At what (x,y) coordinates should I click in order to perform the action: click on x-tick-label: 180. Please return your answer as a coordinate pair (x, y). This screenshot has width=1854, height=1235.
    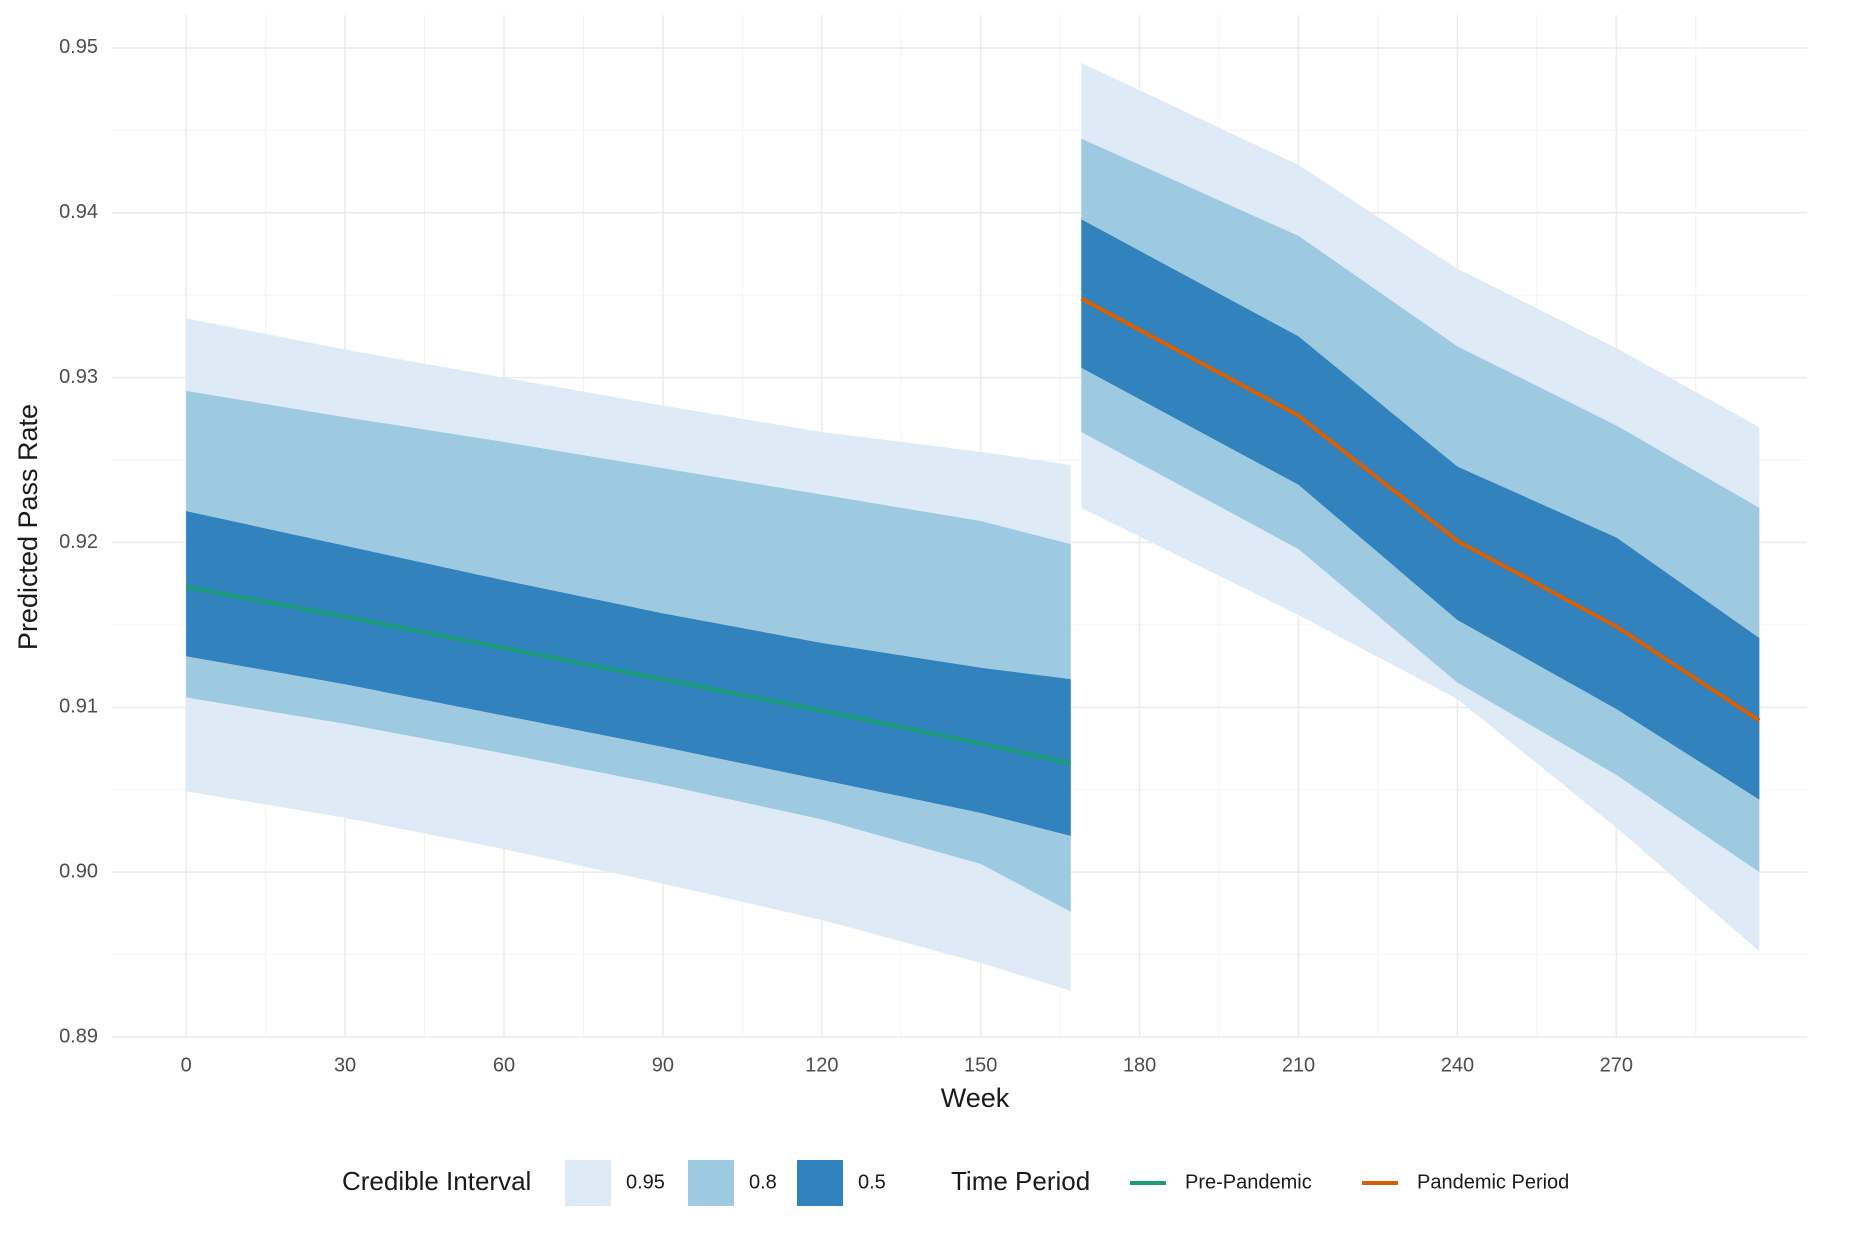
    Looking at the image, I should click on (1139, 1065).